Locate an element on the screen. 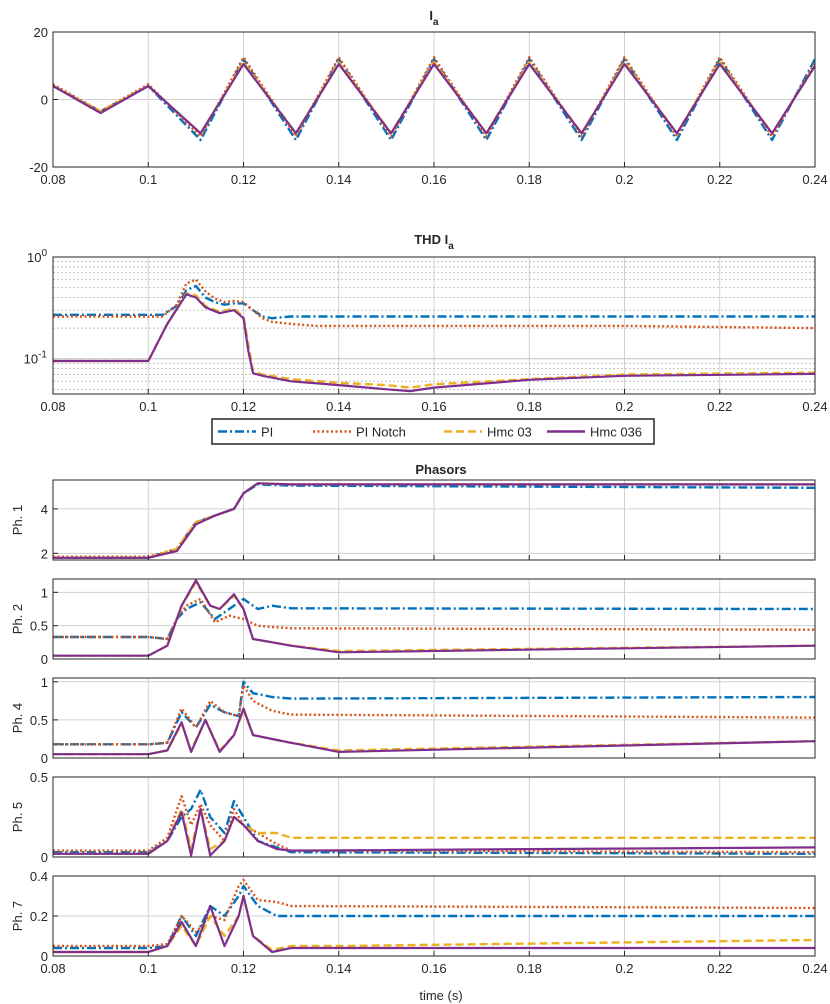  legend-label-hmc-03: Hmc 03 is located at coordinates (509, 432).